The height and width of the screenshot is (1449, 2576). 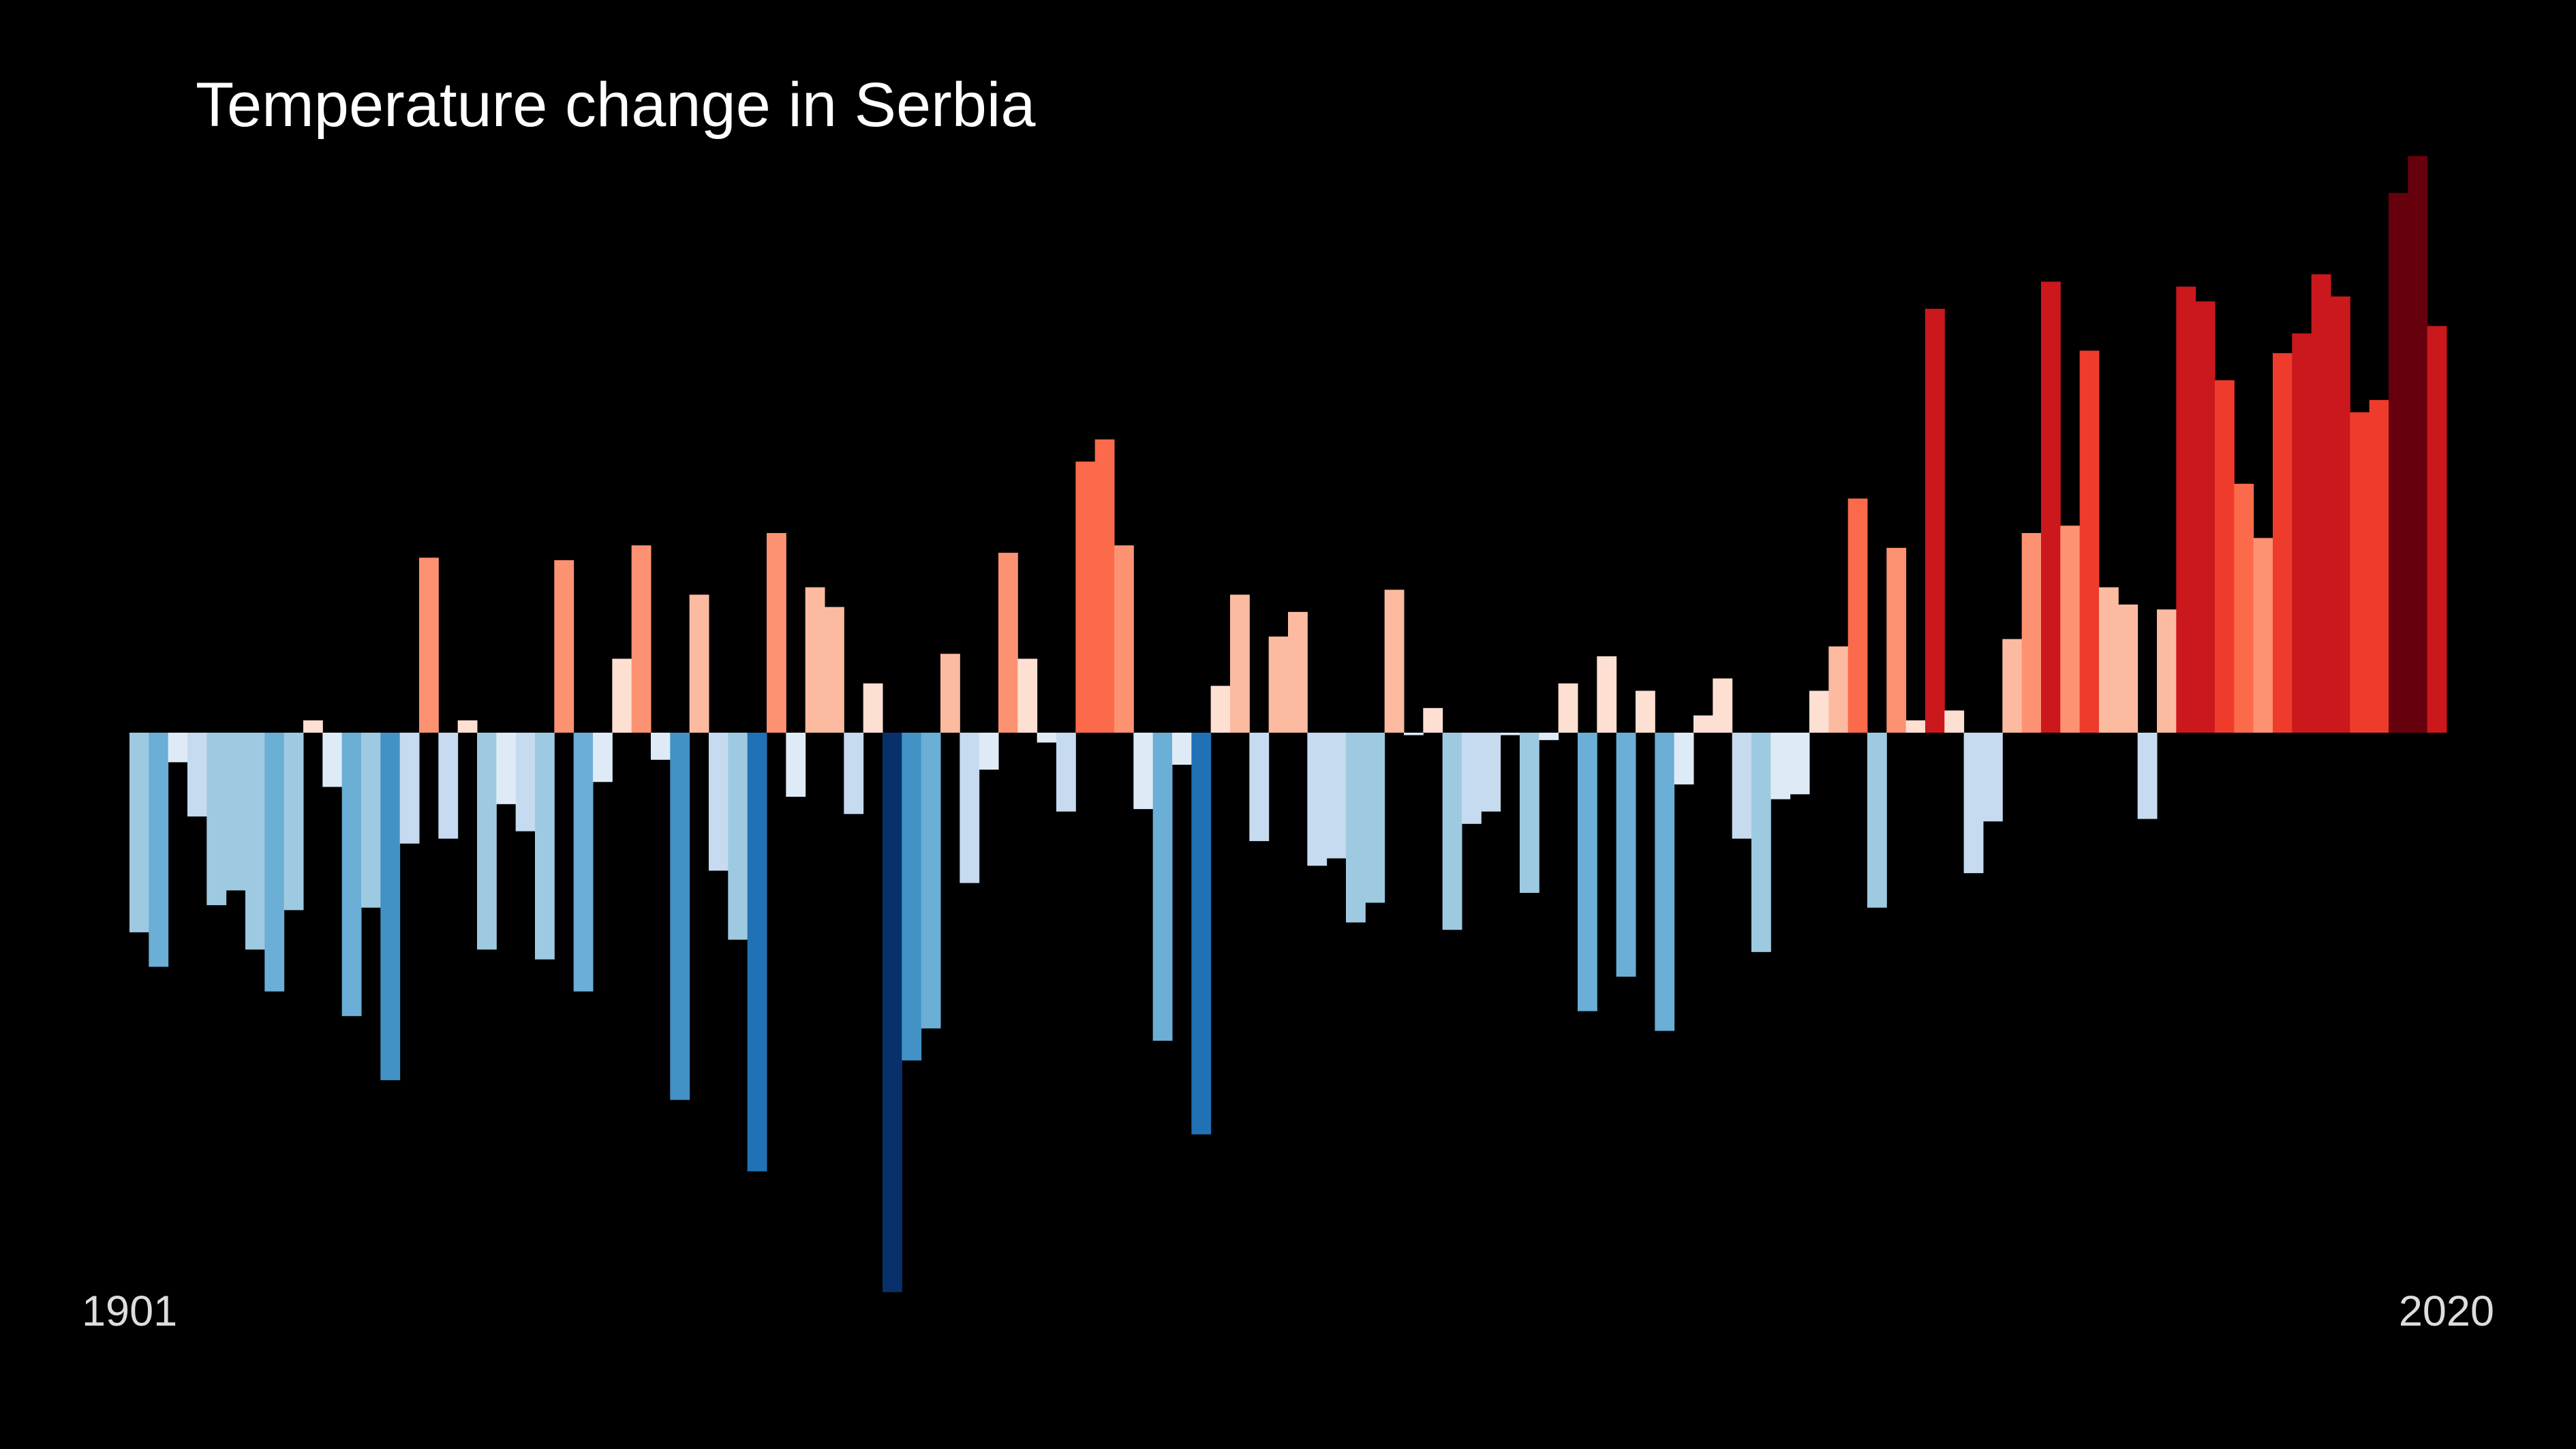 What do you see at coordinates (616, 105) in the screenshot?
I see `chart-title: Temperature change in Serbia` at bounding box center [616, 105].